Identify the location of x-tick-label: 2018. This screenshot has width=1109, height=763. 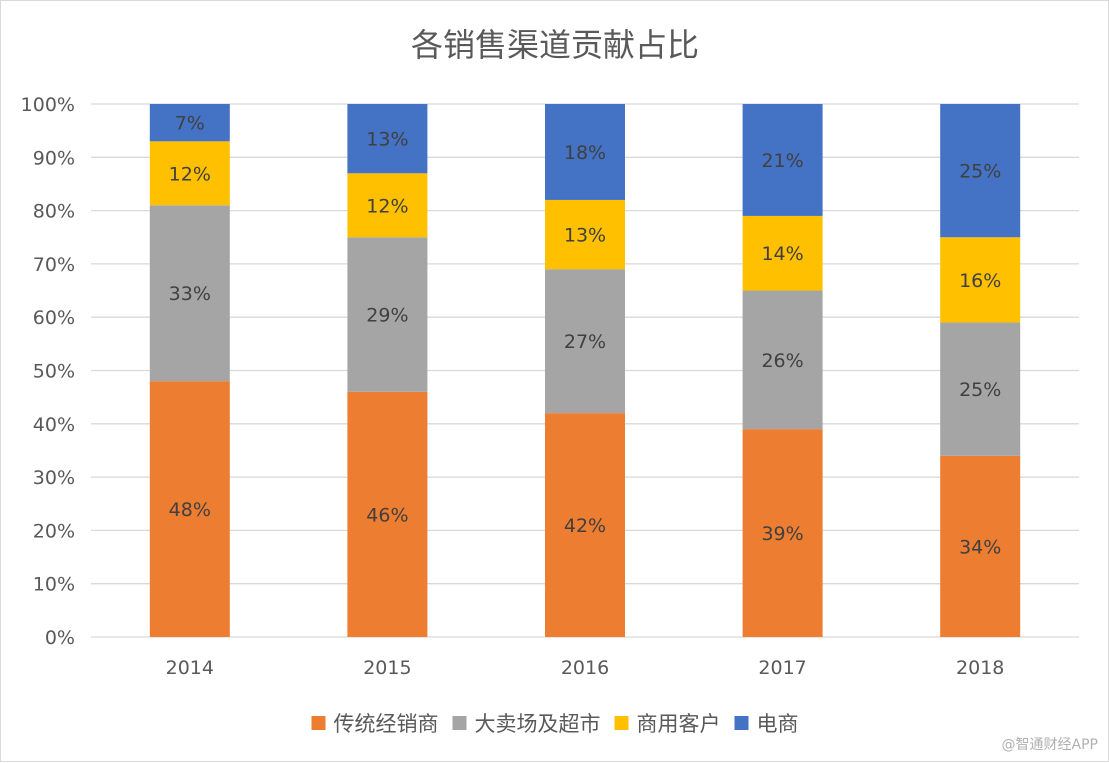
(980, 668).